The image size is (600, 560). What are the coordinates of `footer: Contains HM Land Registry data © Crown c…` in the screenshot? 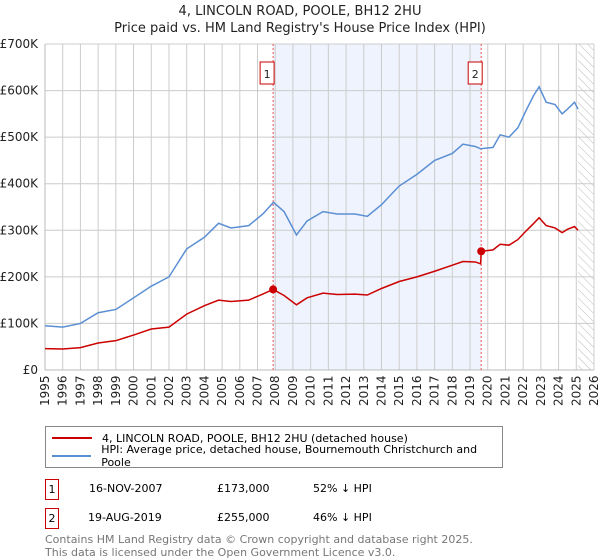 It's located at (259, 546).